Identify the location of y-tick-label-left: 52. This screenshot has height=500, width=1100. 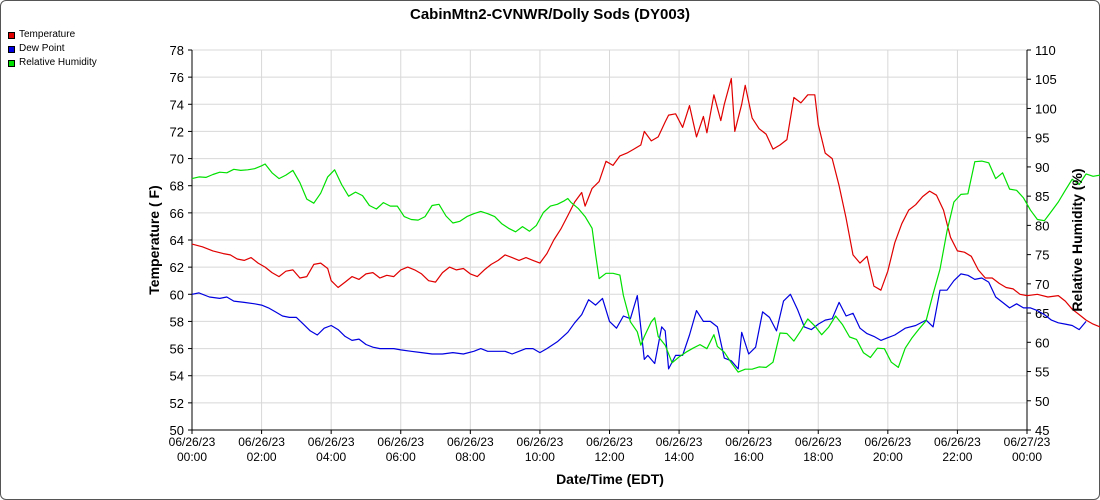
(177, 403).